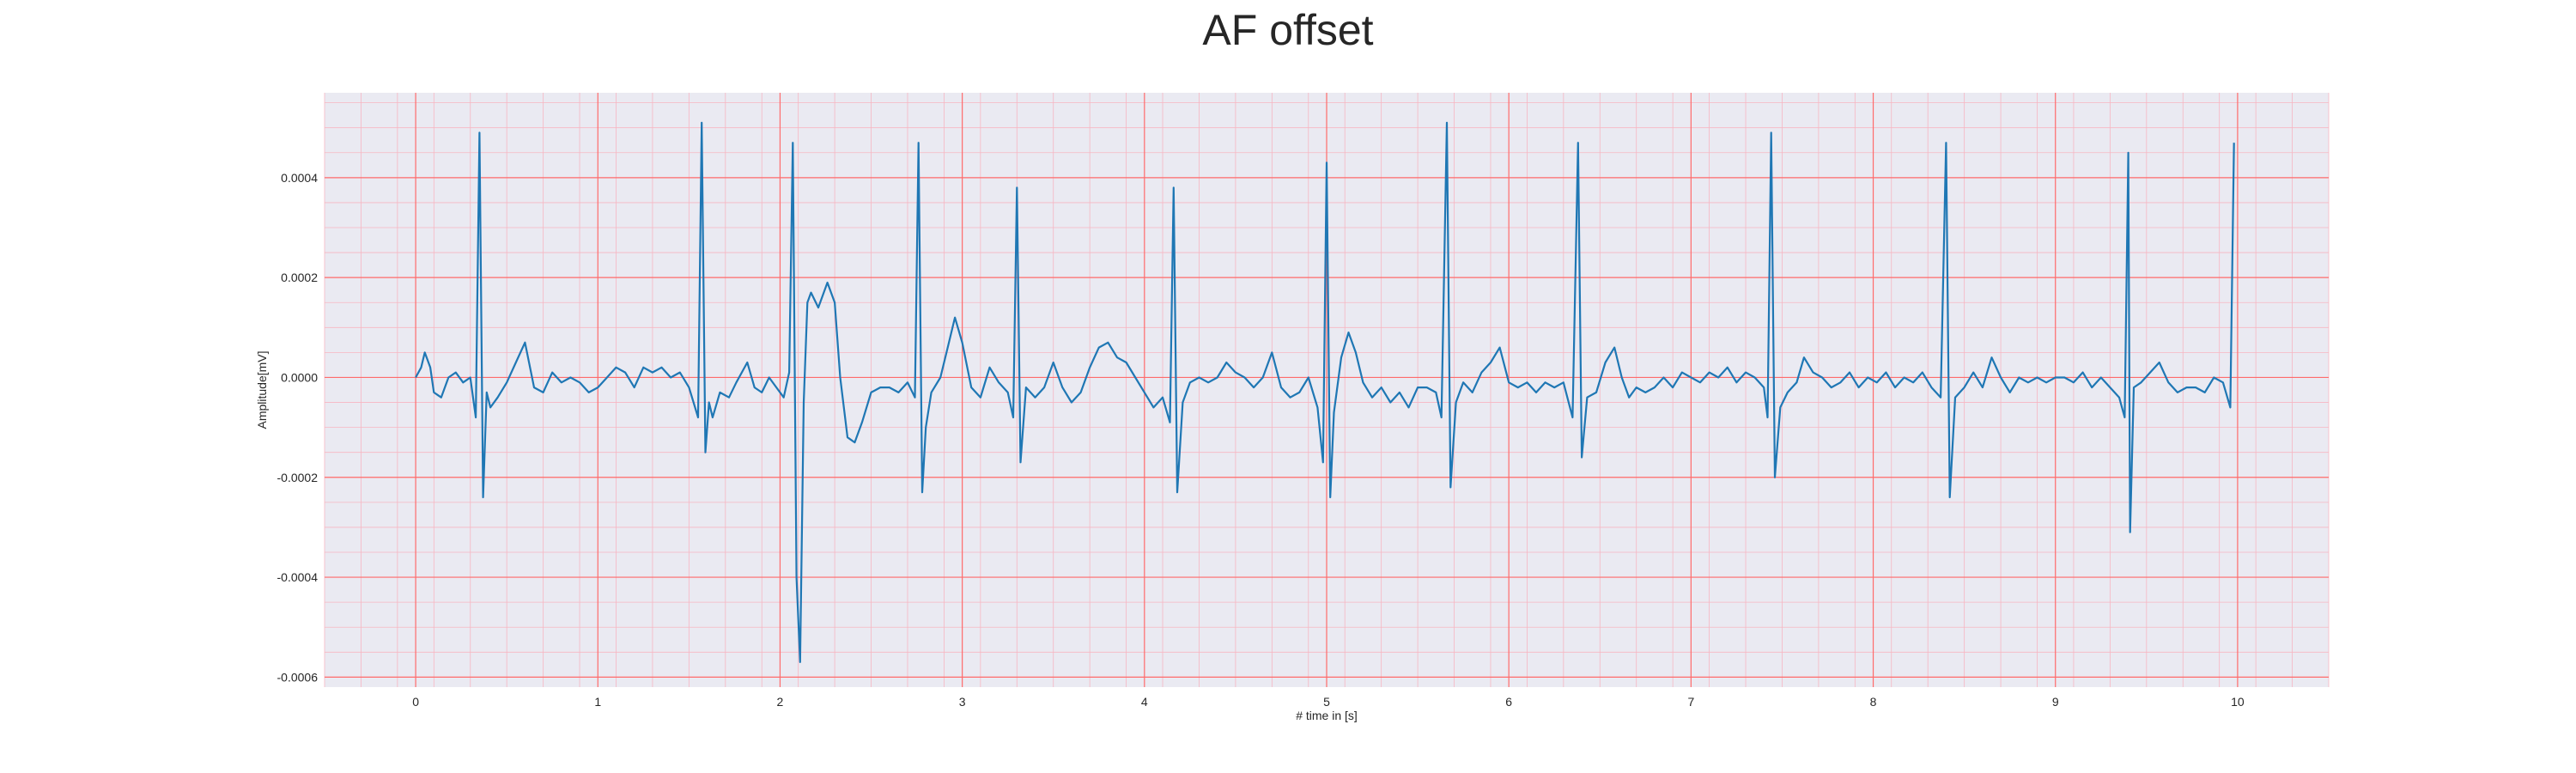 This screenshot has width=2576, height=773. Describe the element at coordinates (298, 577) in the screenshot. I see `y-tick-label: -0.0004` at that location.